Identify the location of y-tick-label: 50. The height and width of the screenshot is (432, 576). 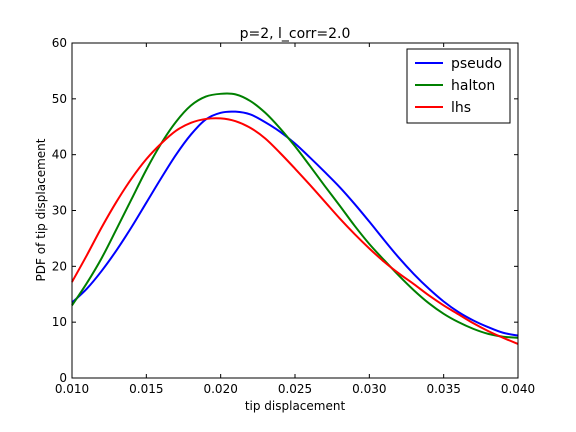
(59, 99).